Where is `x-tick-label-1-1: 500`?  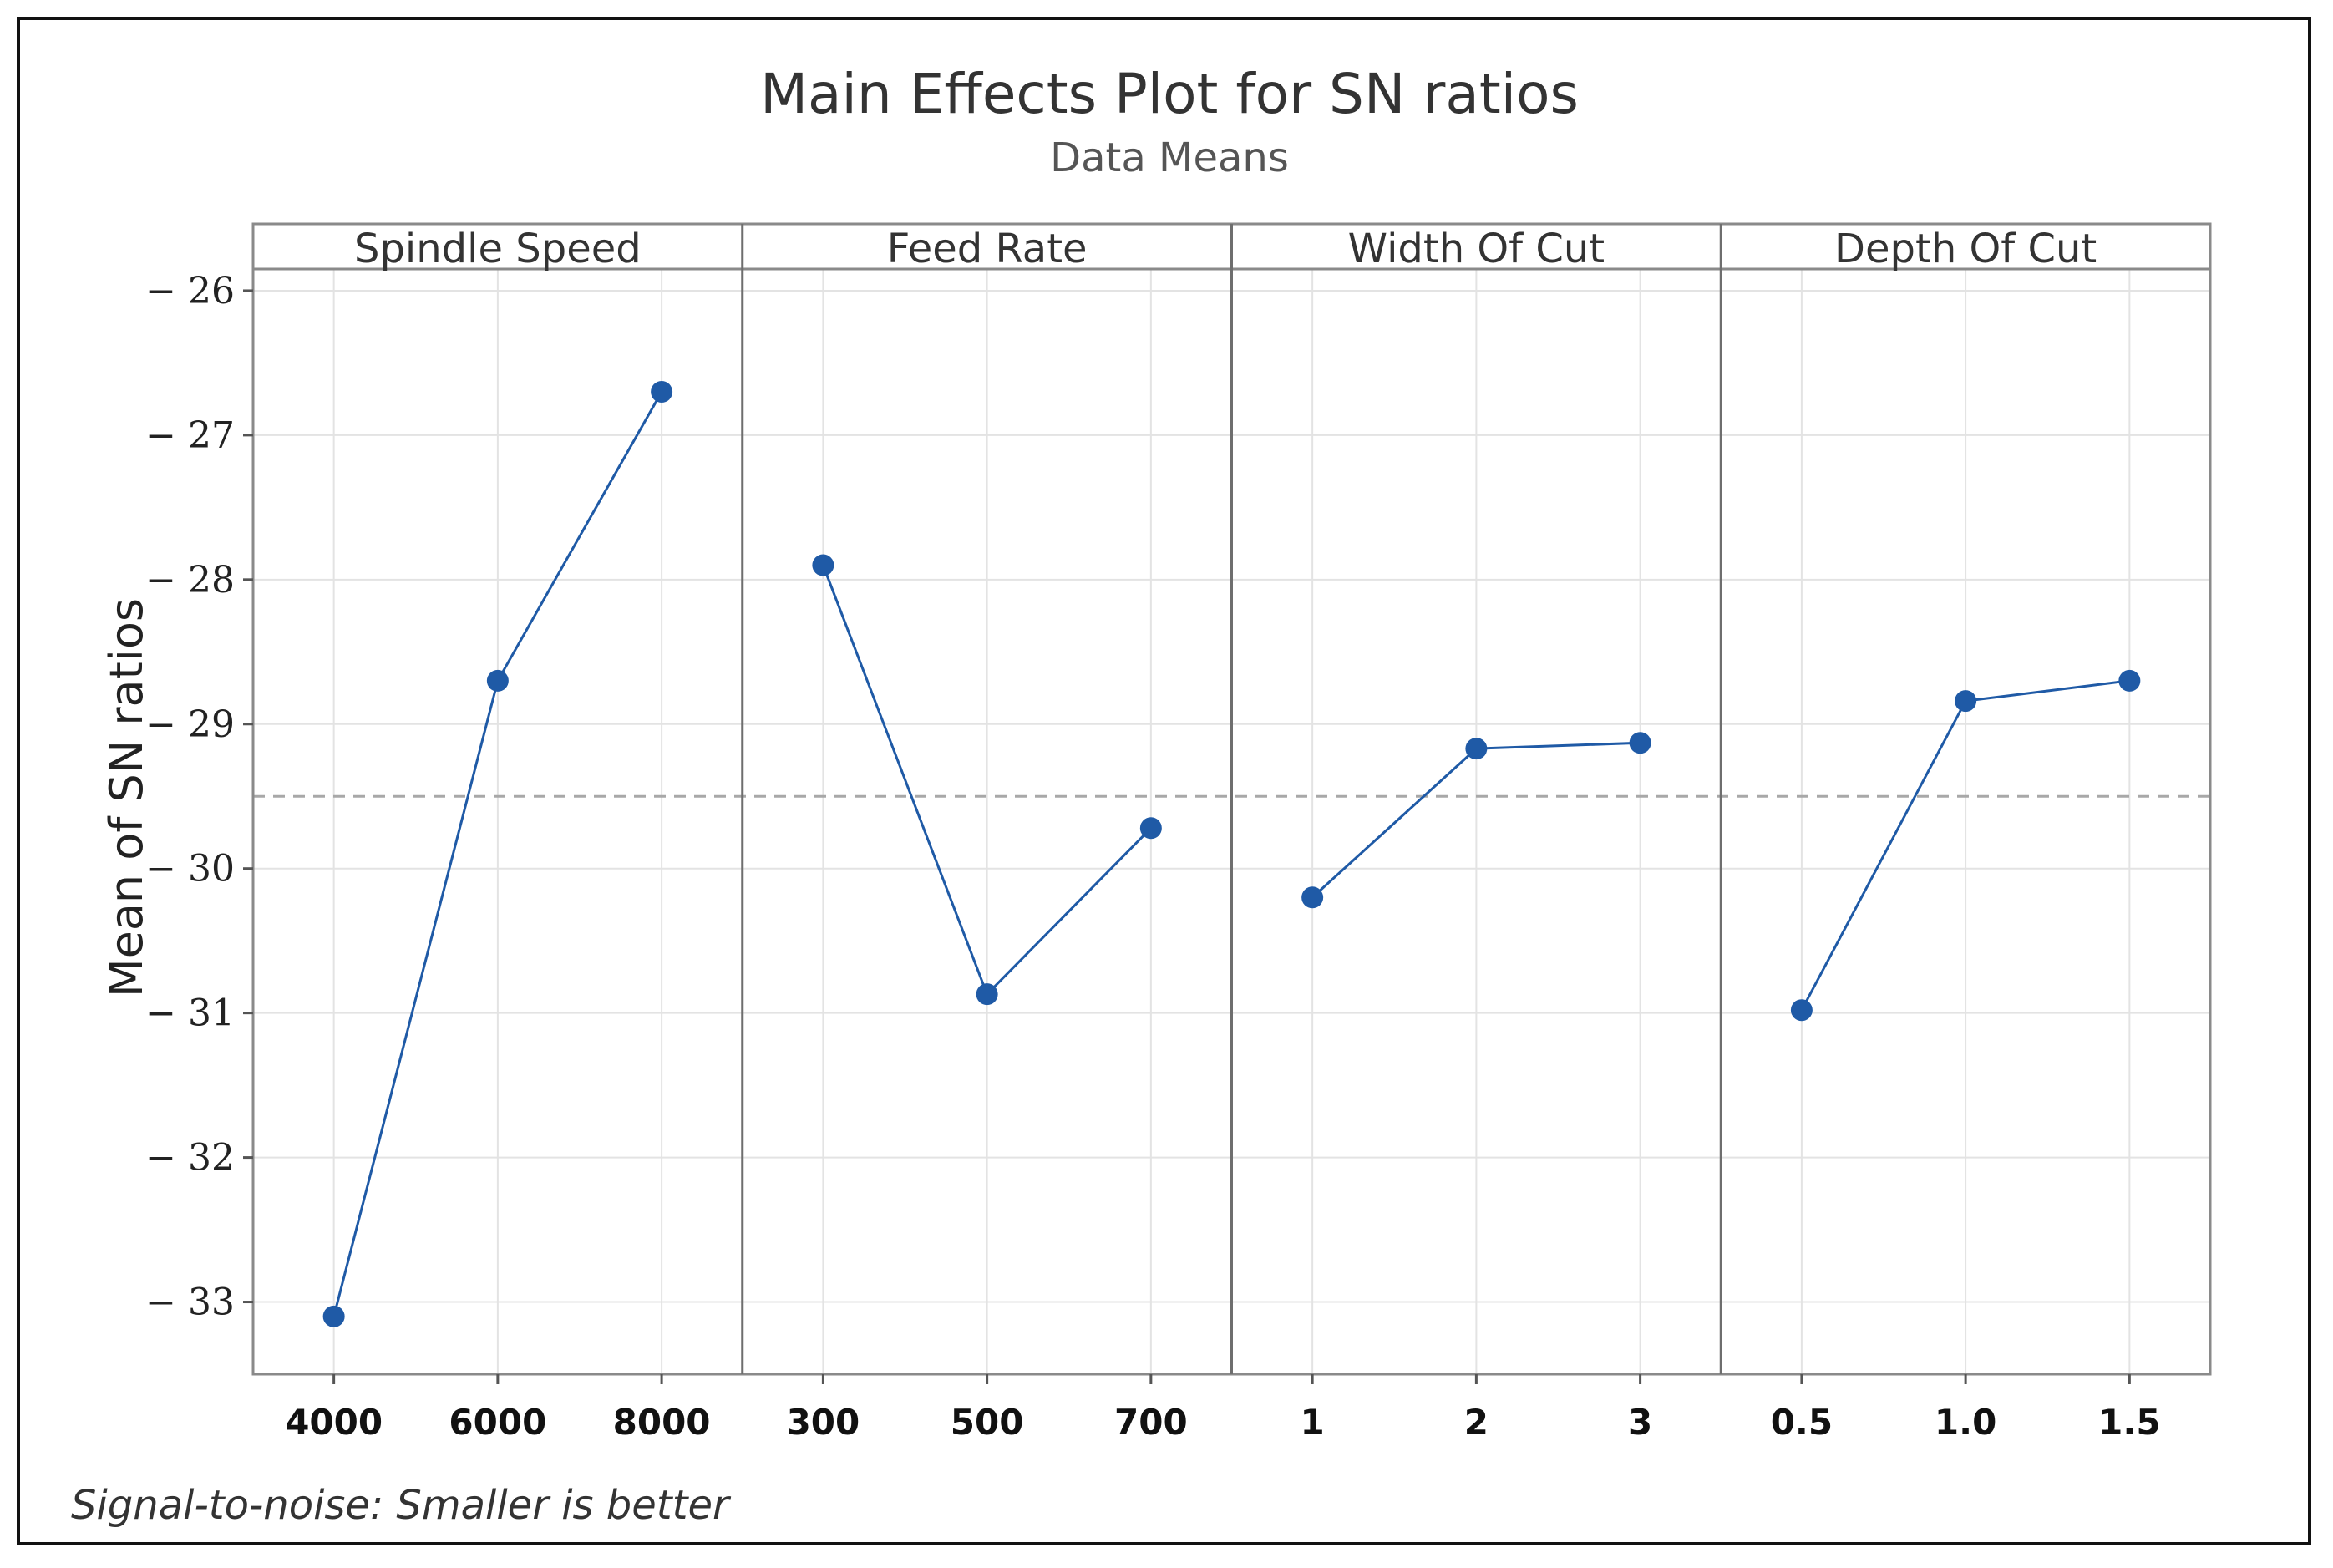 x-tick-label-1-1: 500 is located at coordinates (987, 1422).